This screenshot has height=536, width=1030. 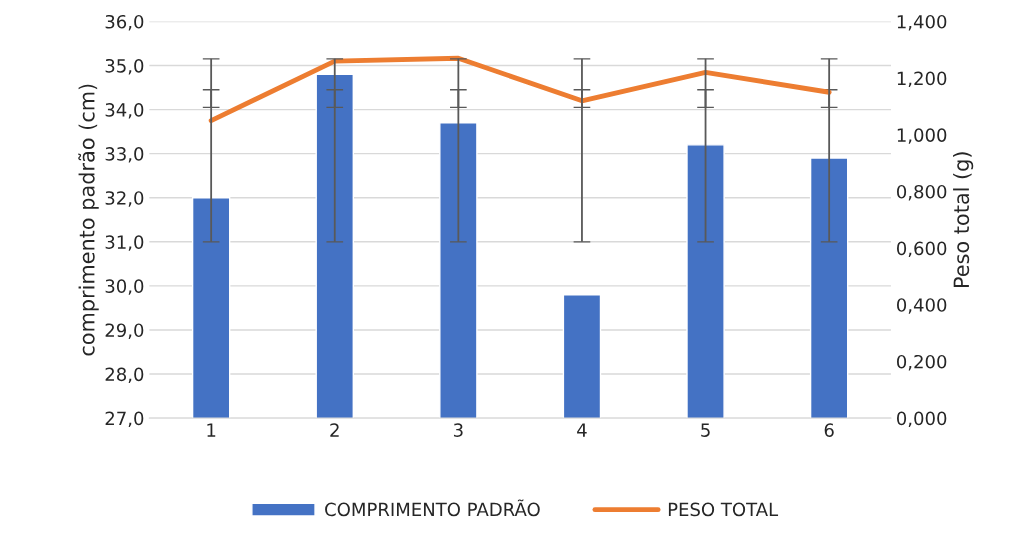 What do you see at coordinates (922, 136) in the screenshot?
I see `y2-tick-label: 1,000` at bounding box center [922, 136].